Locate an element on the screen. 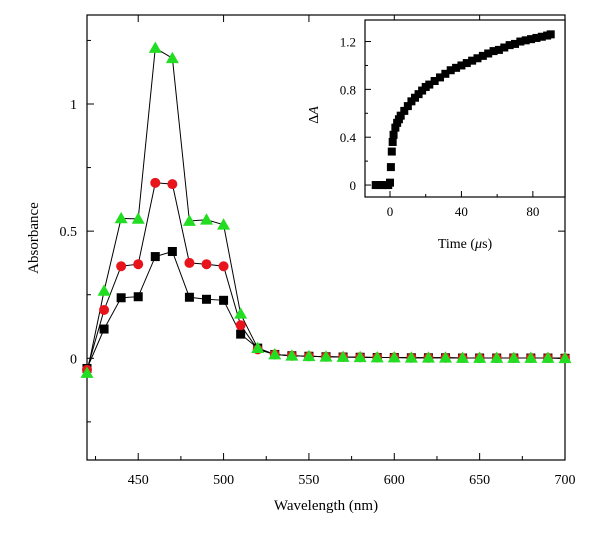  inset-x-title-mu: μ is located at coordinates (478, 244).